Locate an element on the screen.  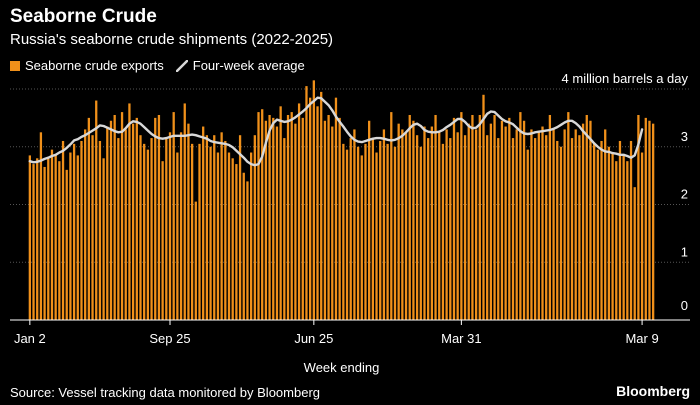
y-tick-label: 0 is located at coordinates (684, 305).